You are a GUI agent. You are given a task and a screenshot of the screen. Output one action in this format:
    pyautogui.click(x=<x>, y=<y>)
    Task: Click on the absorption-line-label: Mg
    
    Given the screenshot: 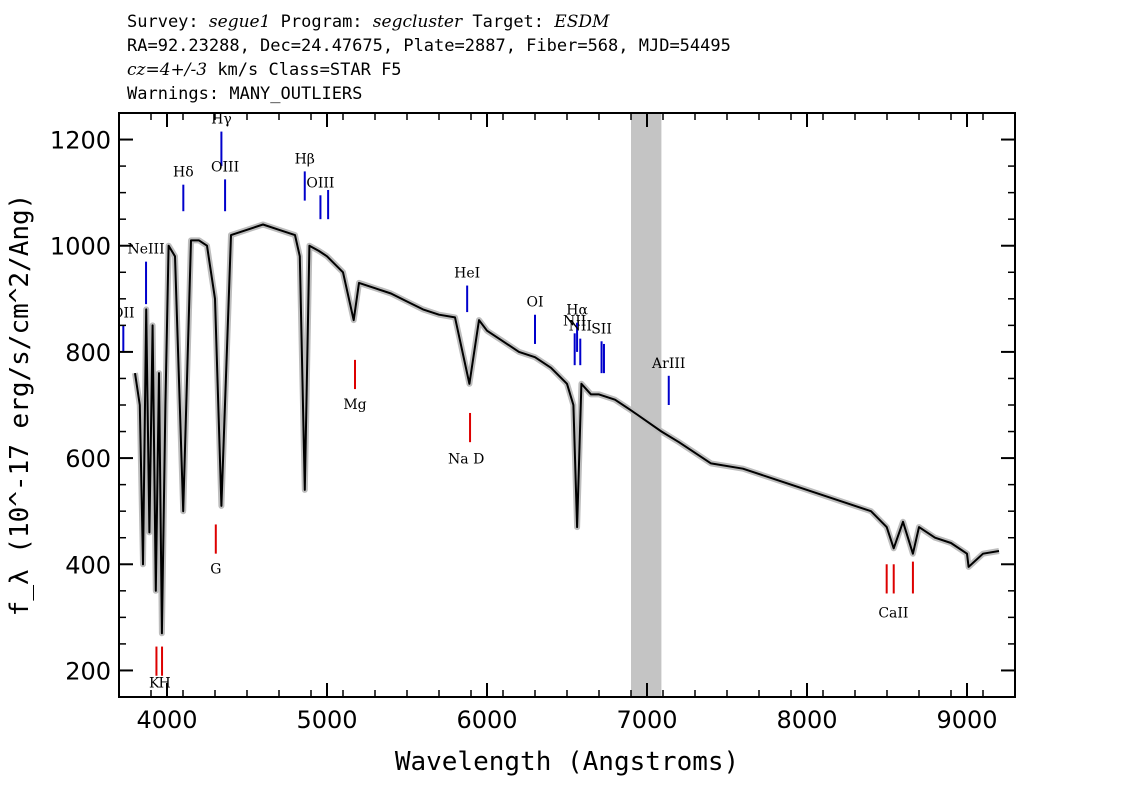 What is the action you would take?
    pyautogui.click(x=354, y=405)
    